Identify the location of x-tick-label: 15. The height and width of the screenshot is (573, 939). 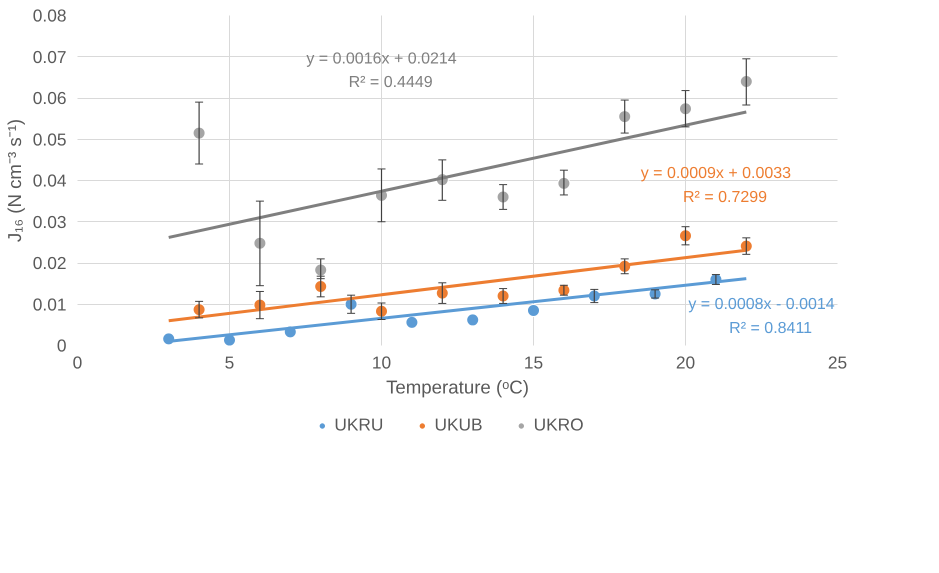
(534, 362).